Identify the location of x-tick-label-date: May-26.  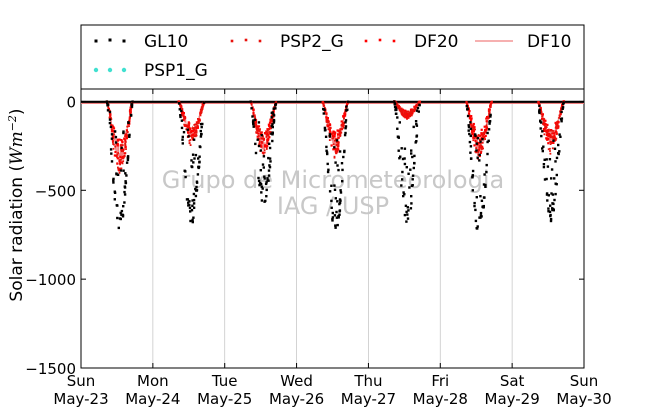
(296, 399).